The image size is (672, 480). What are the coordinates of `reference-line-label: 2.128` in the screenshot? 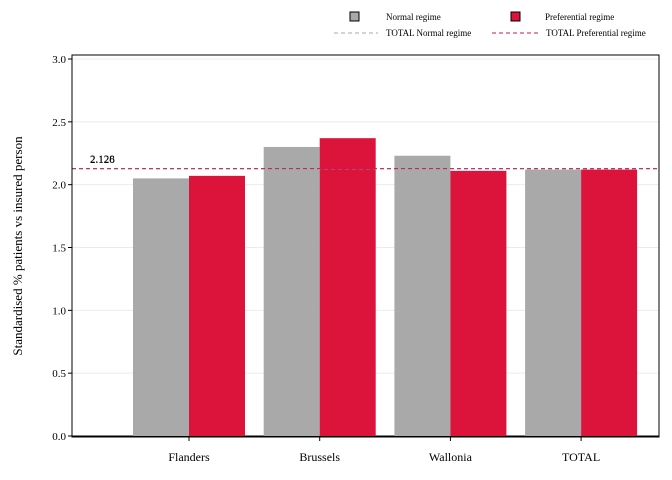 It's located at (102, 160).